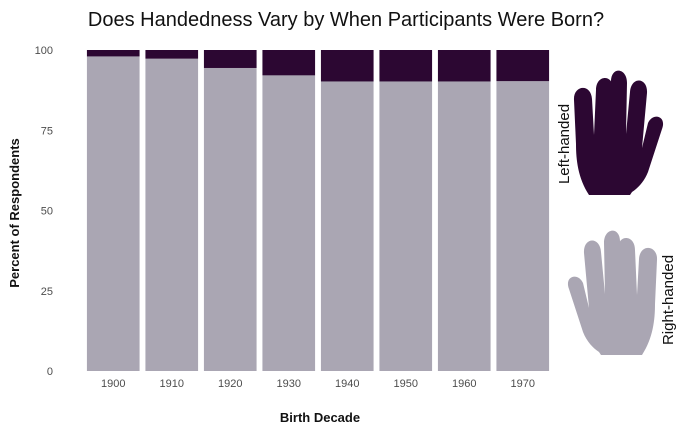 This screenshot has height=432, width=700. I want to click on legend-label-right-handed: Right-handed, so click(668, 300).